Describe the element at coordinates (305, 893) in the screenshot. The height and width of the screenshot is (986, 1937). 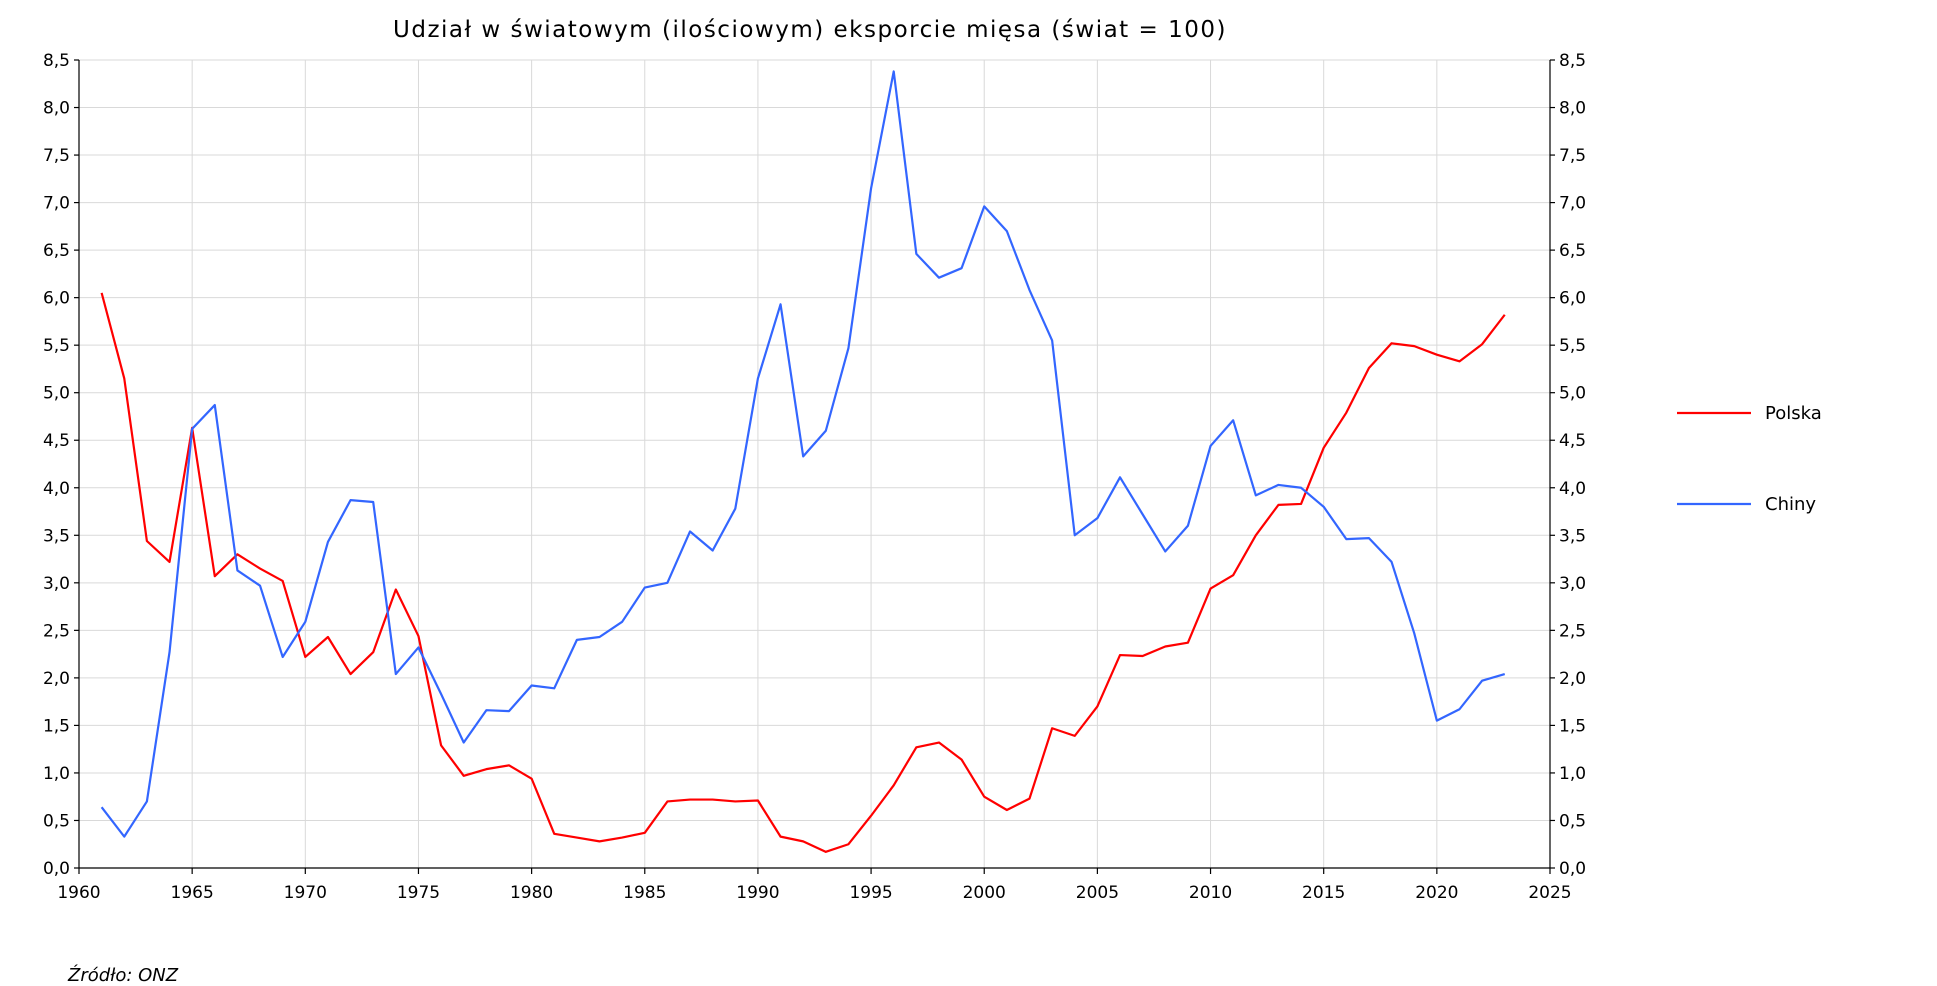
I see `x-tick-label: 1970` at that location.